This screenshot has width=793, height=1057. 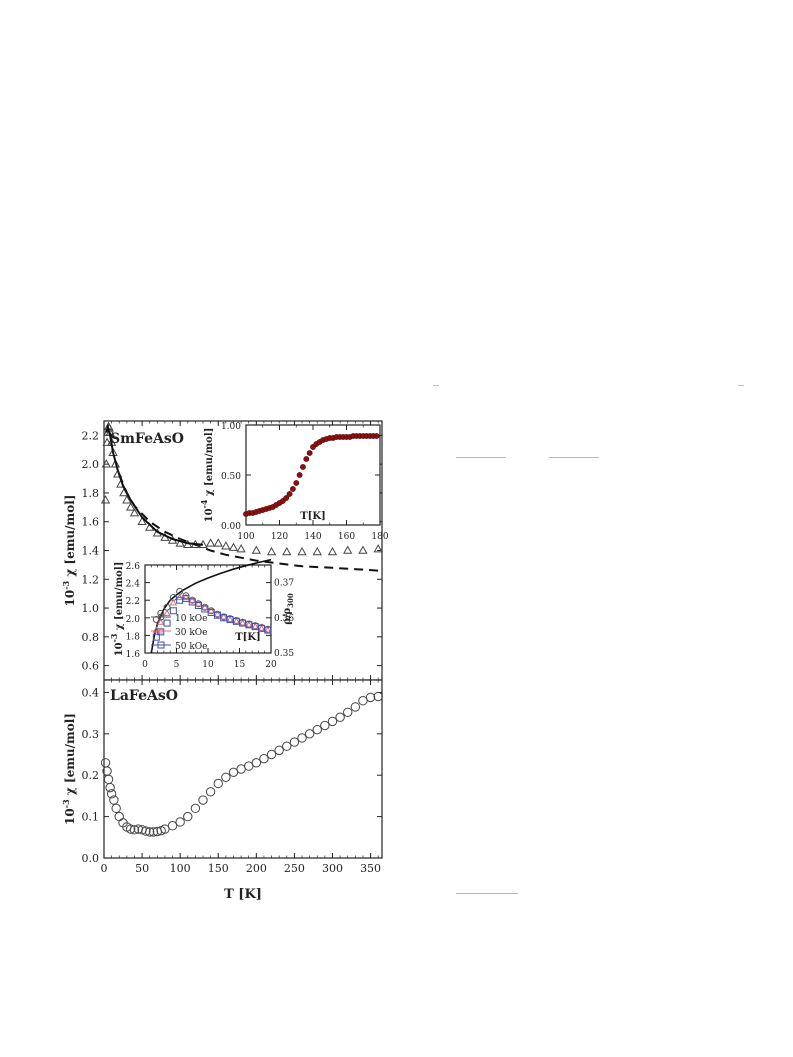 I want to click on x-tick-label: 5, so click(x=177, y=665).